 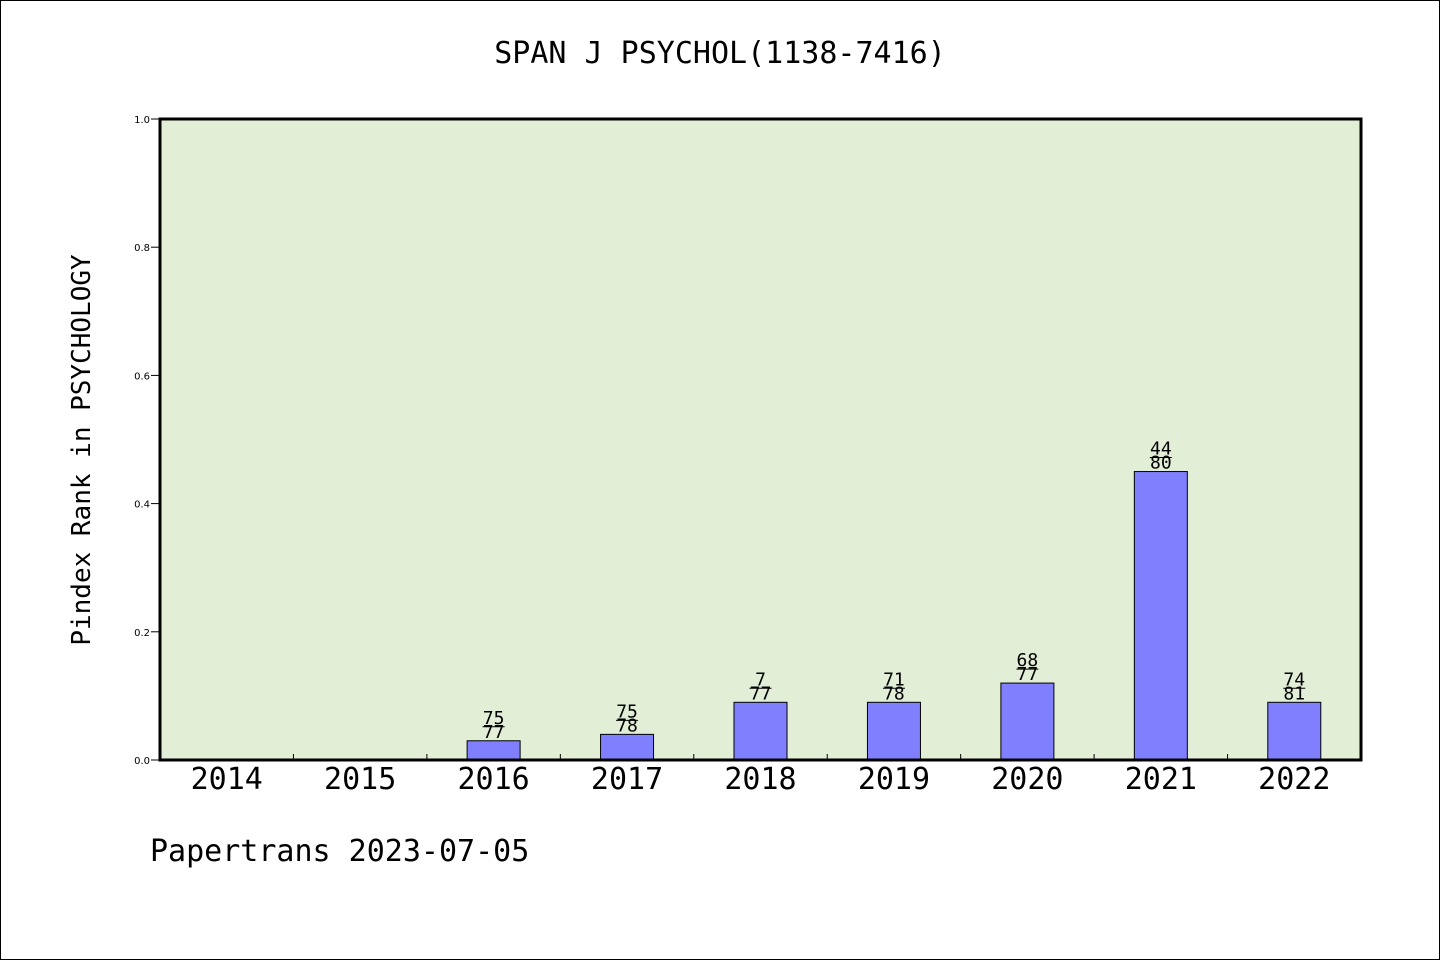 I want to click on x-tick-label-2015: 2015, so click(x=360, y=779).